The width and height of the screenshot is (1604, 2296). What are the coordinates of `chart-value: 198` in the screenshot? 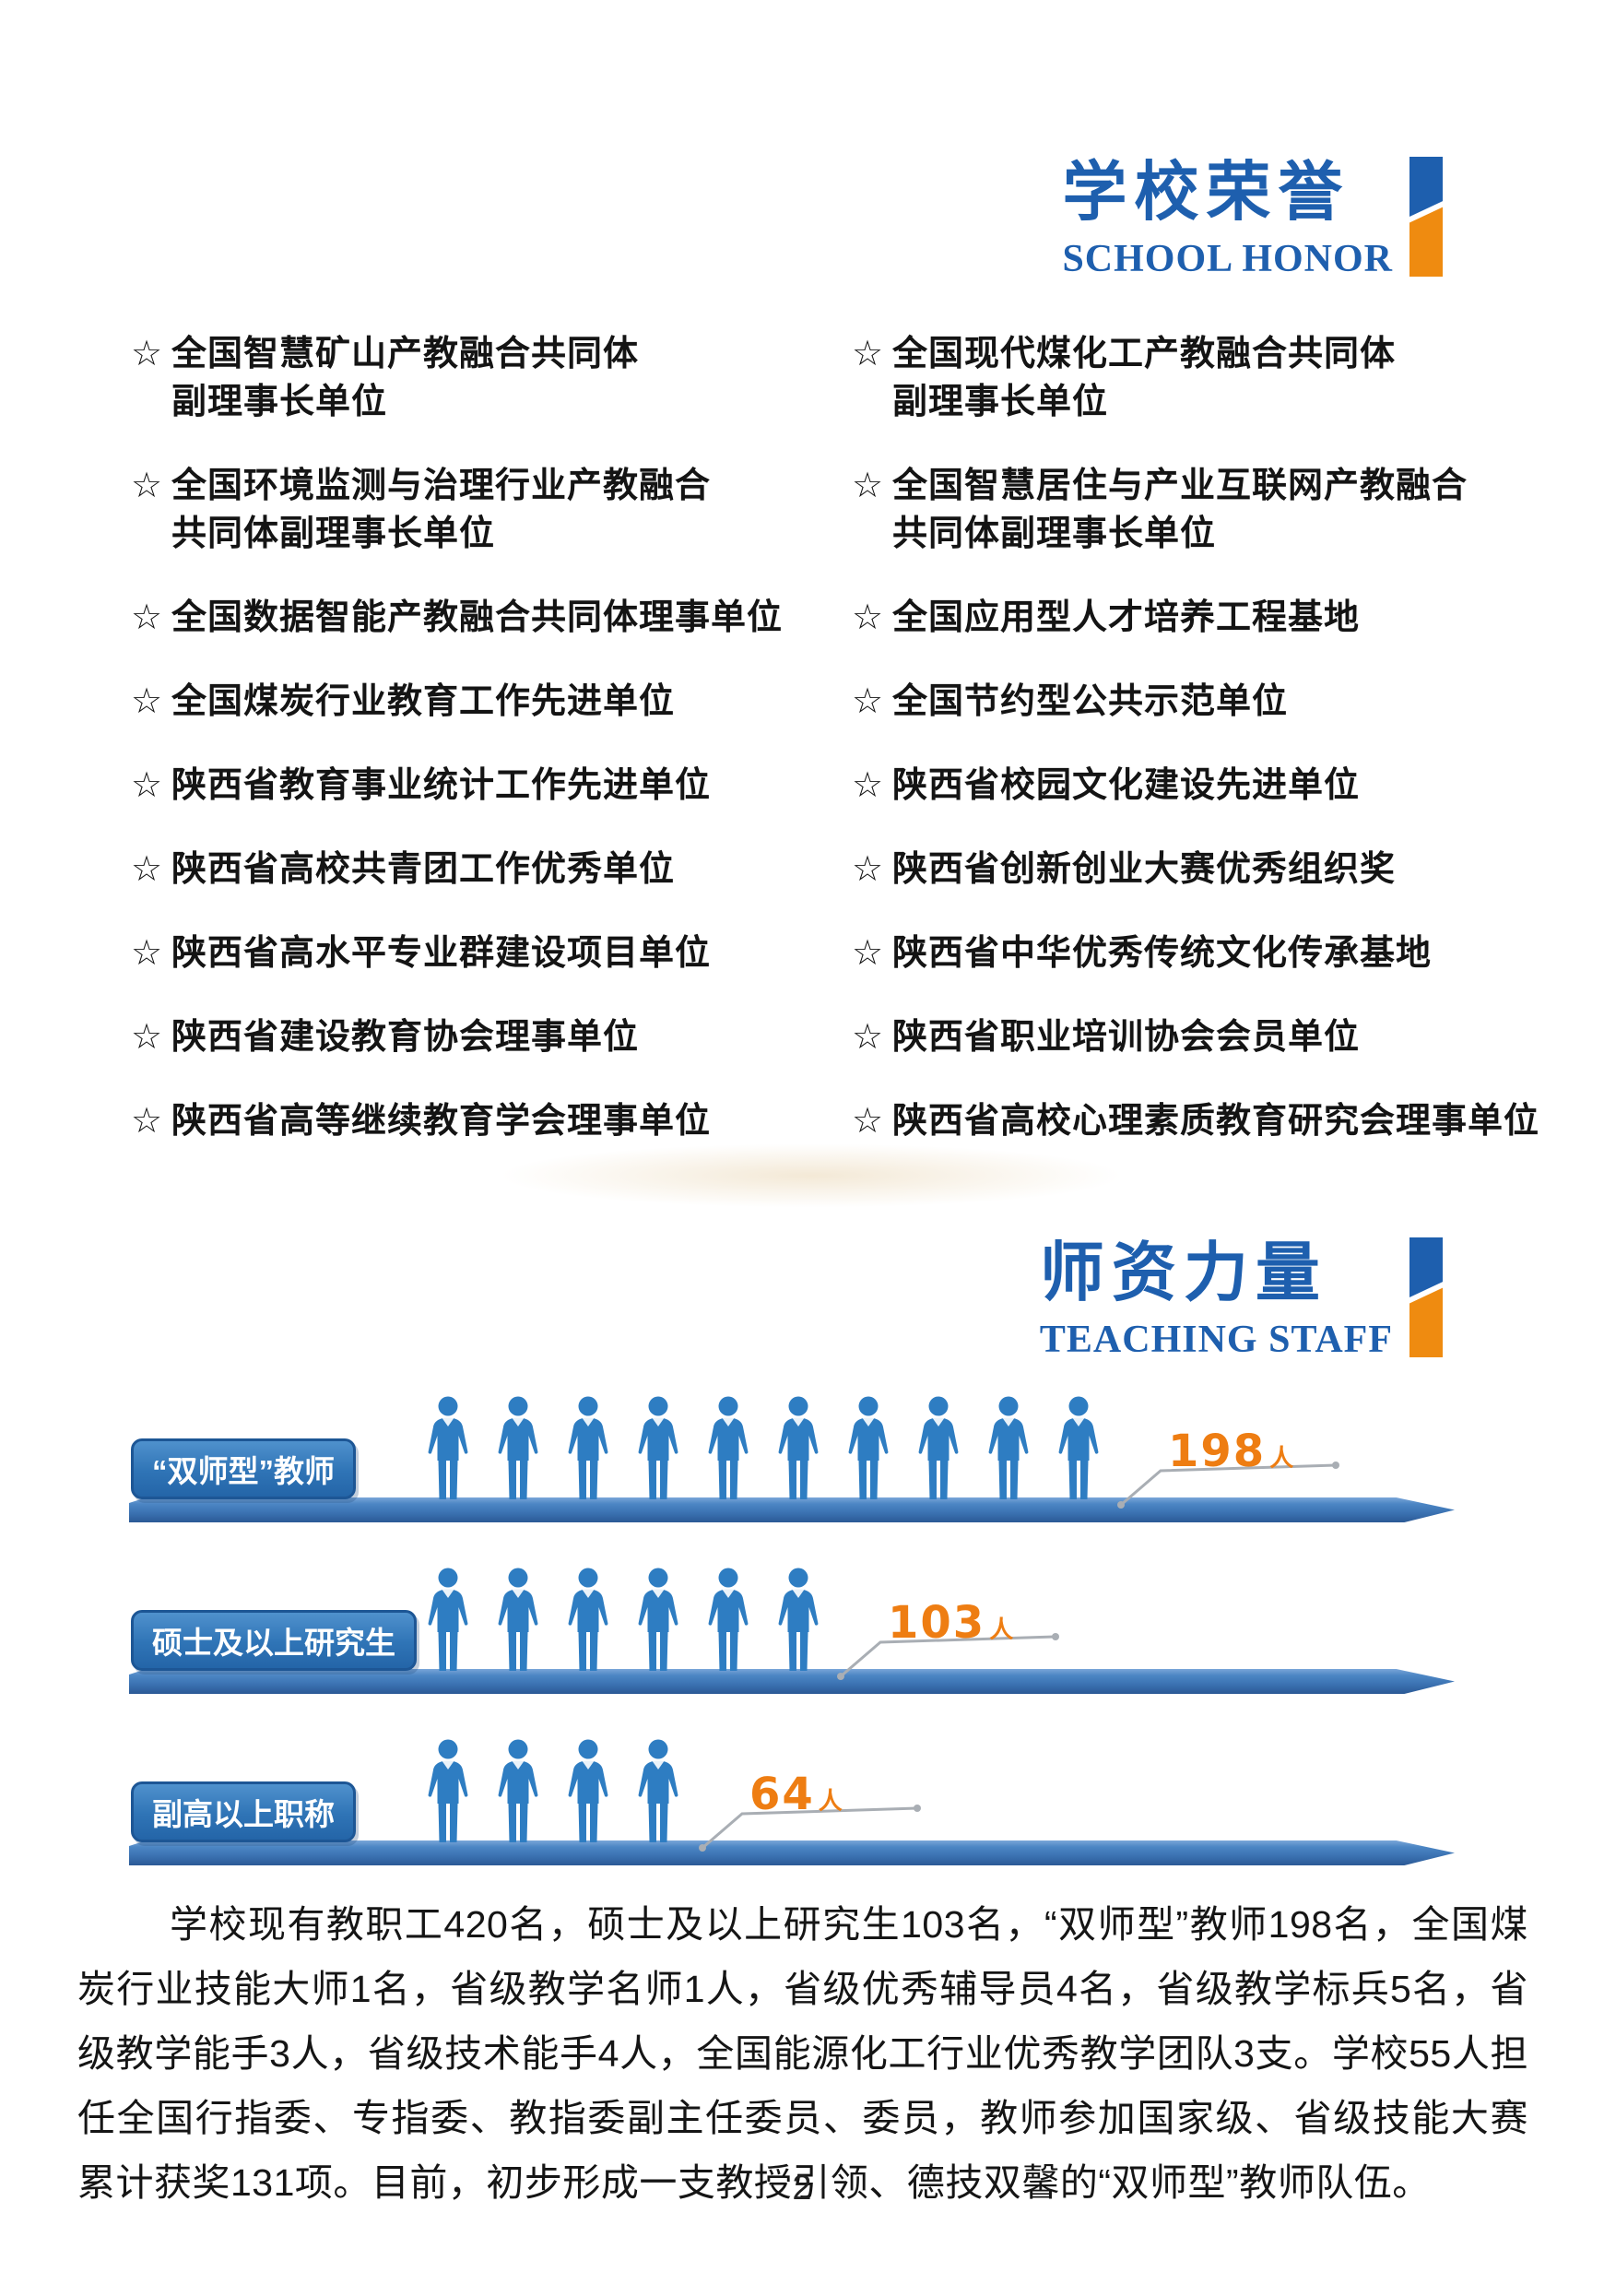 It's located at (1217, 1451).